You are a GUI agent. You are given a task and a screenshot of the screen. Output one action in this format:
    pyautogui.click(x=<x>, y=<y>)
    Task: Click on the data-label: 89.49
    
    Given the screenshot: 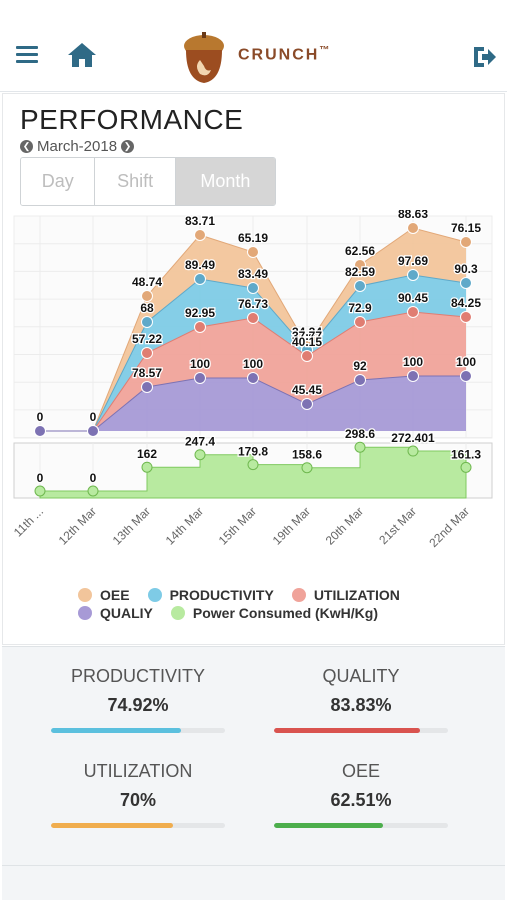 What is the action you would take?
    pyautogui.click(x=200, y=265)
    